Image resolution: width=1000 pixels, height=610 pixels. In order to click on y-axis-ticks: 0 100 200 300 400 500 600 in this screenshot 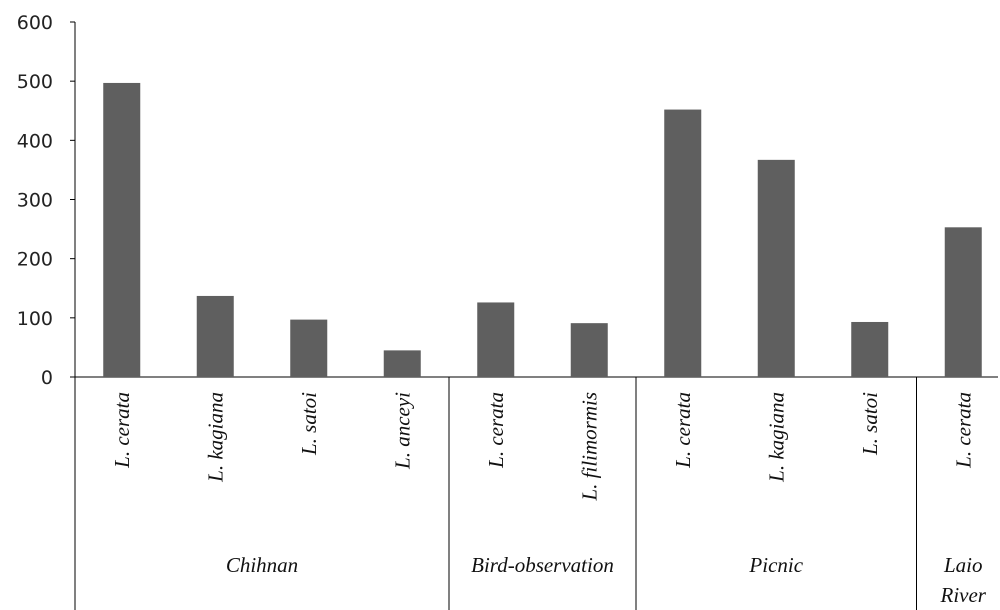, I will do `click(46, 200)`.